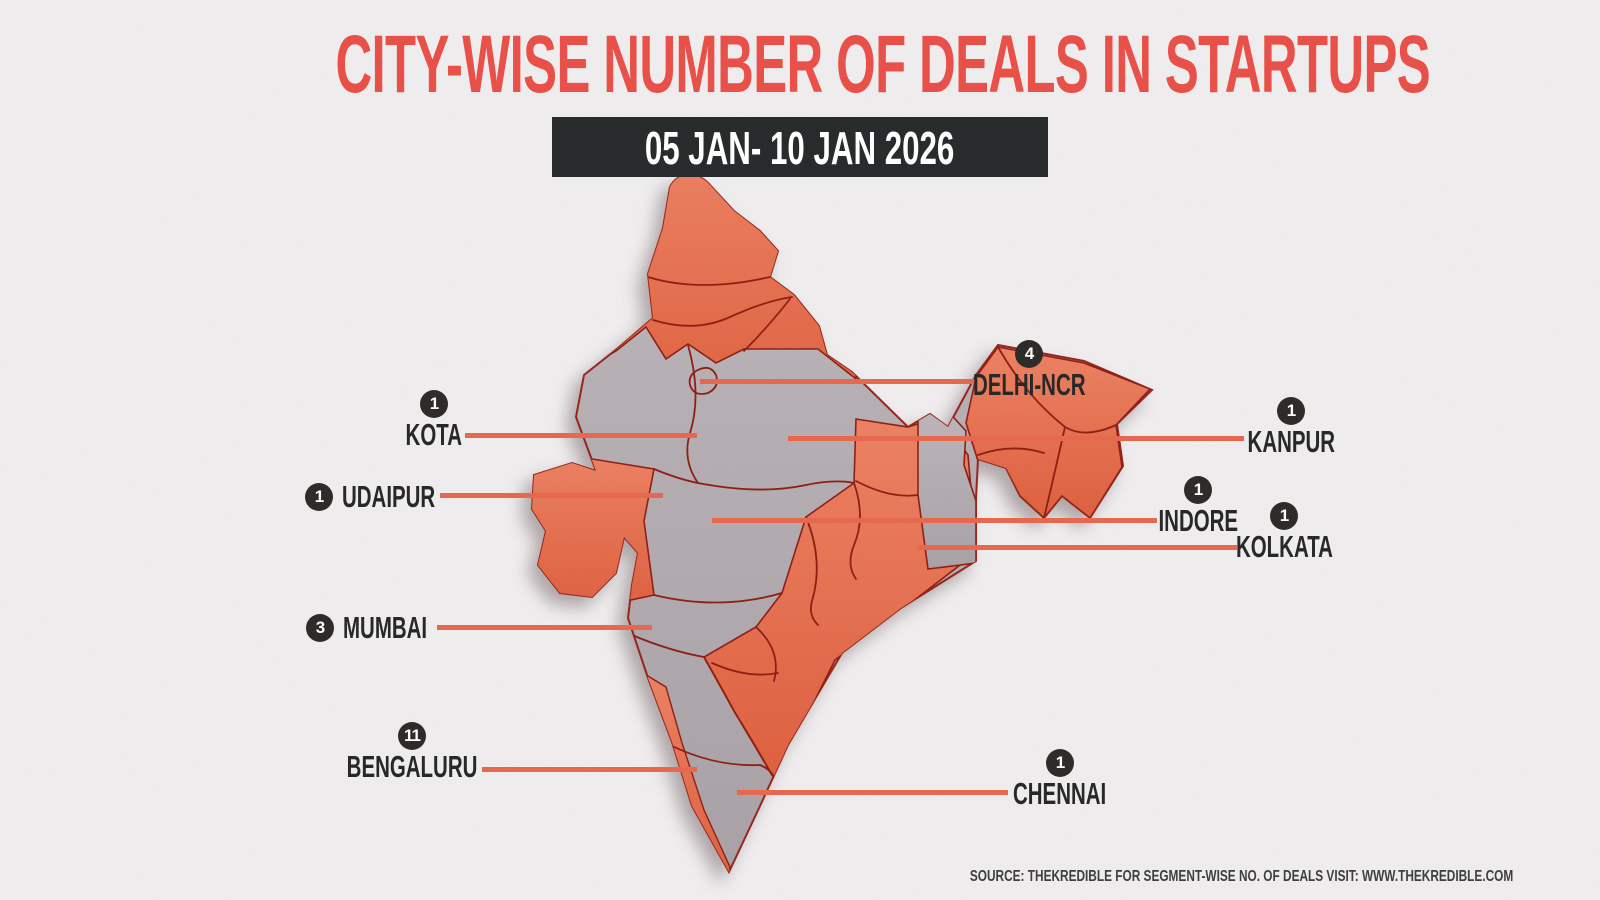 This screenshot has width=1600, height=900. Describe the element at coordinates (412, 736) in the screenshot. I see `deal-count-badge-bengaluru: 11` at that location.